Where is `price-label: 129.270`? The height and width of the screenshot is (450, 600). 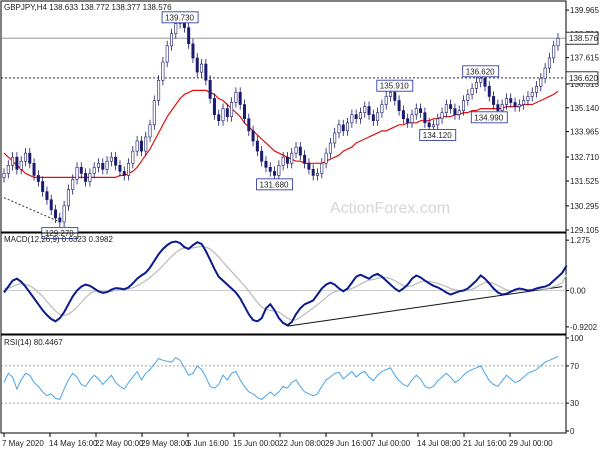 price-label: 129.270 is located at coordinates (59, 233).